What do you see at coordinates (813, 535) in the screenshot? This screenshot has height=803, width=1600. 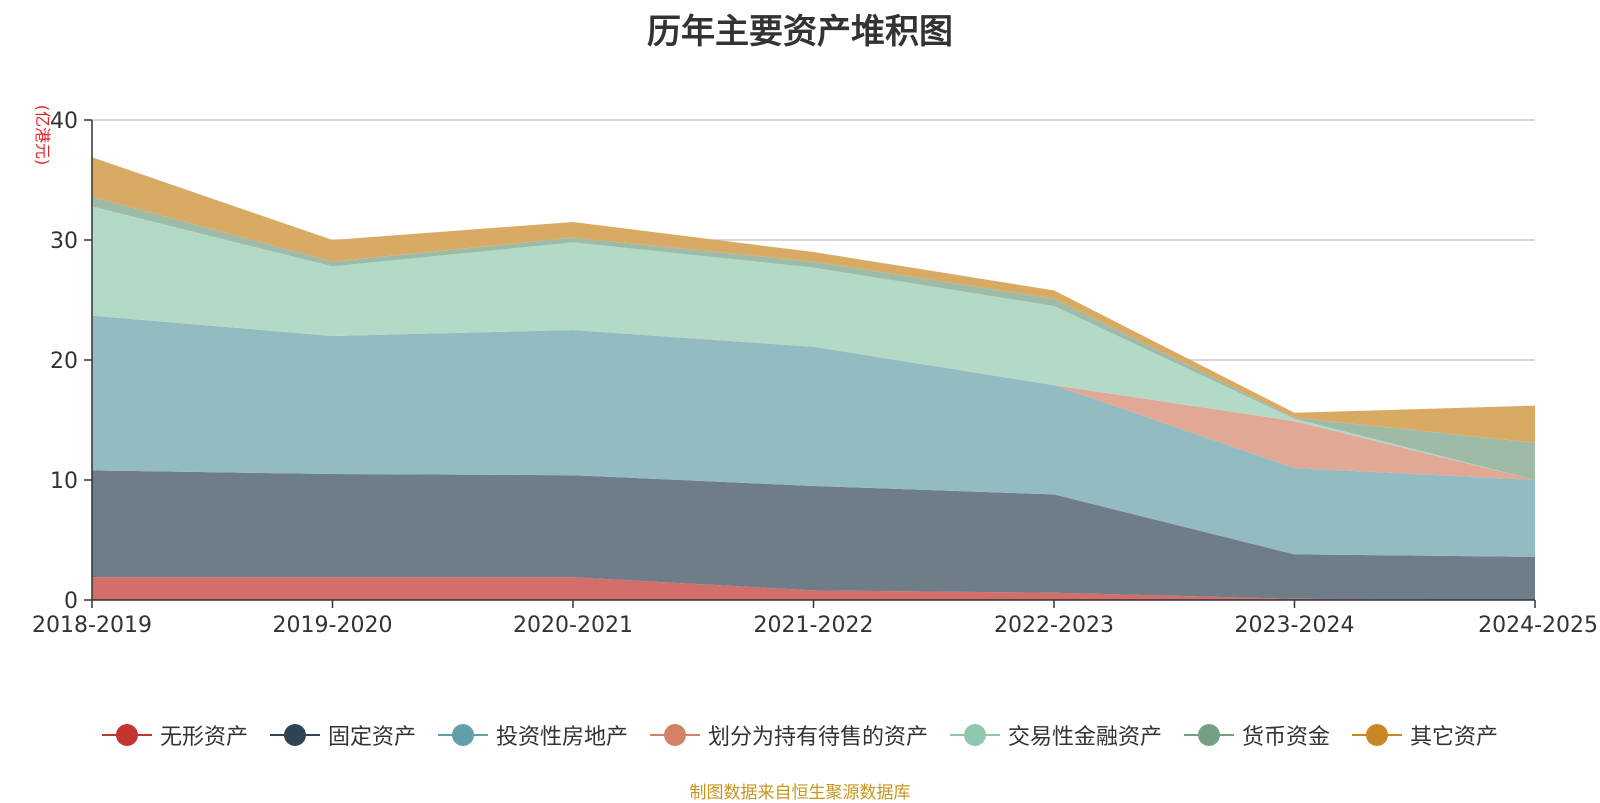 I see `area-series-固定资产` at bounding box center [813, 535].